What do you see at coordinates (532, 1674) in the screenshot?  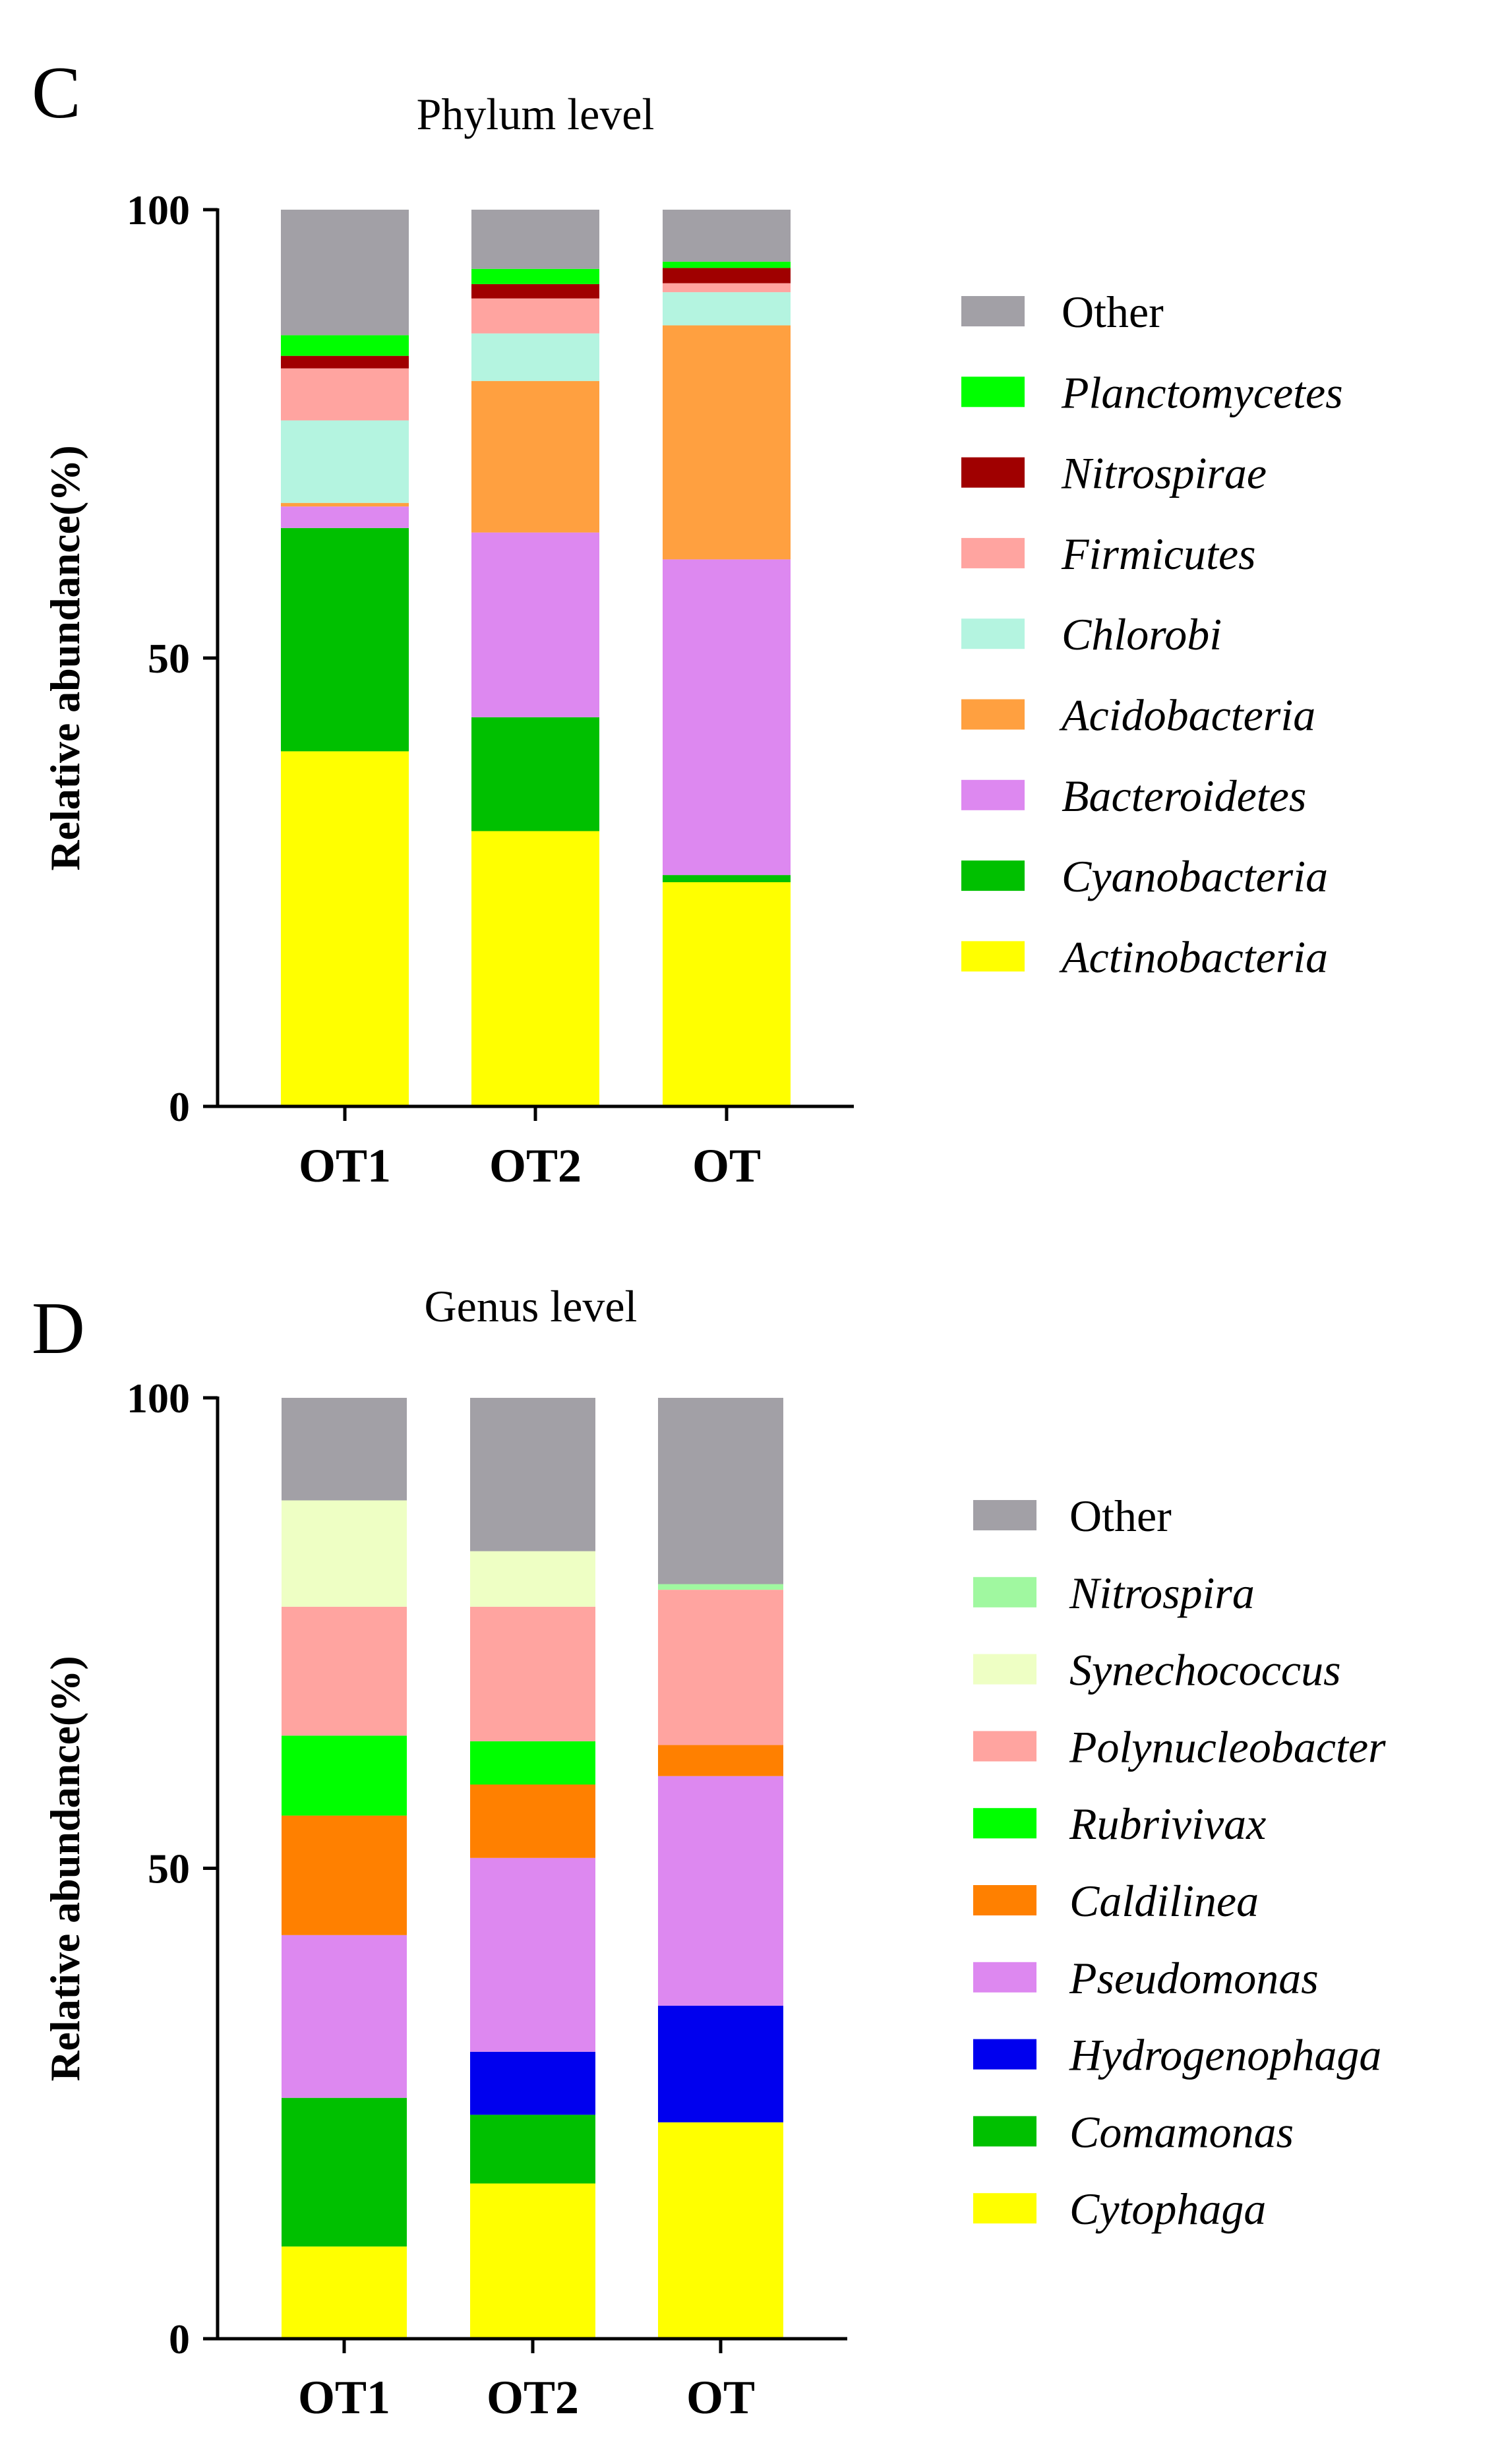 I see `bar-segment-ot2-polynucleobacter` at bounding box center [532, 1674].